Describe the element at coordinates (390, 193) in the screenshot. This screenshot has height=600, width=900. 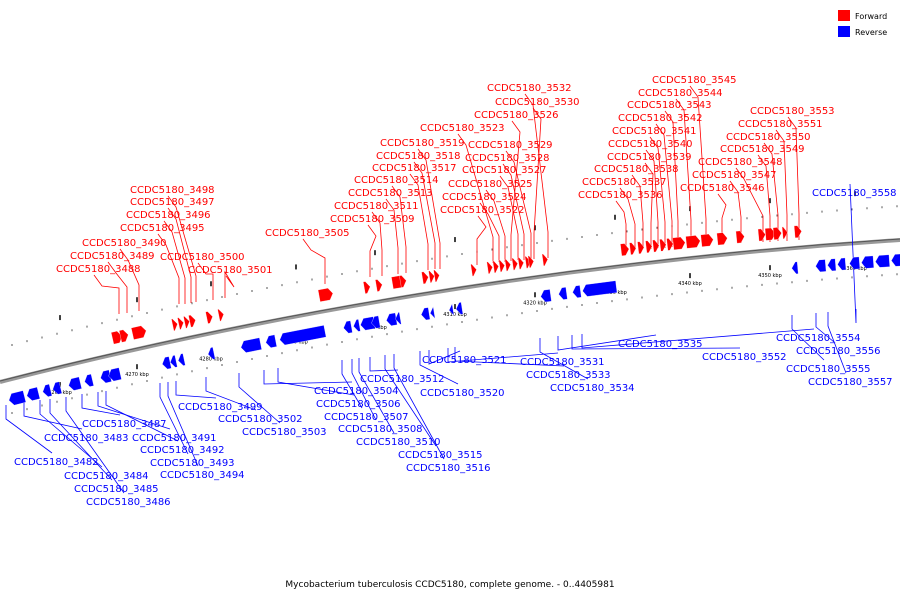
I see `forward-gene-label: CCDC5180_3513` at that location.